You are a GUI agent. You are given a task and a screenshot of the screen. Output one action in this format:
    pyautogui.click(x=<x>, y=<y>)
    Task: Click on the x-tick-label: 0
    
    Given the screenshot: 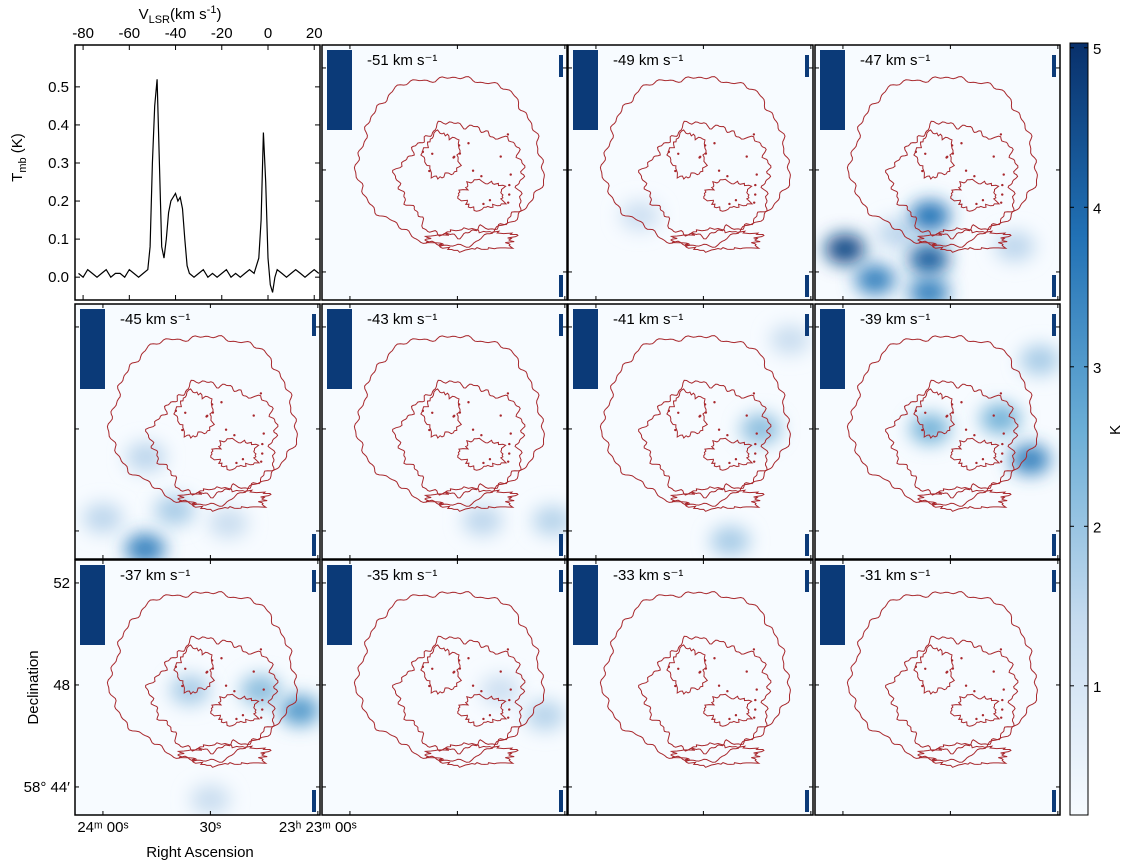 What is the action you would take?
    pyautogui.click(x=268, y=33)
    